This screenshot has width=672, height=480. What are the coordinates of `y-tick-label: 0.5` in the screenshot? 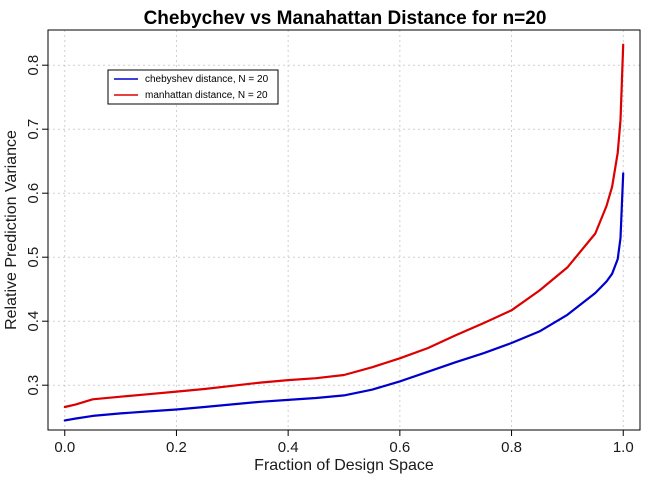 It's located at (33, 257).